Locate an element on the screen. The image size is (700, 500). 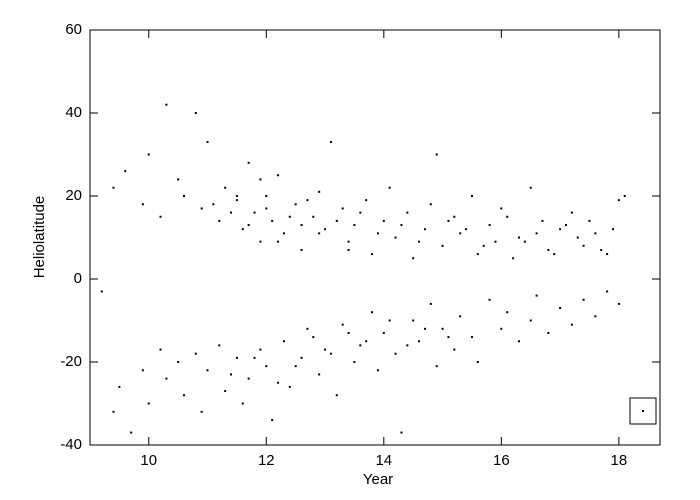
y-tick-label: -40 is located at coordinates (71, 444).